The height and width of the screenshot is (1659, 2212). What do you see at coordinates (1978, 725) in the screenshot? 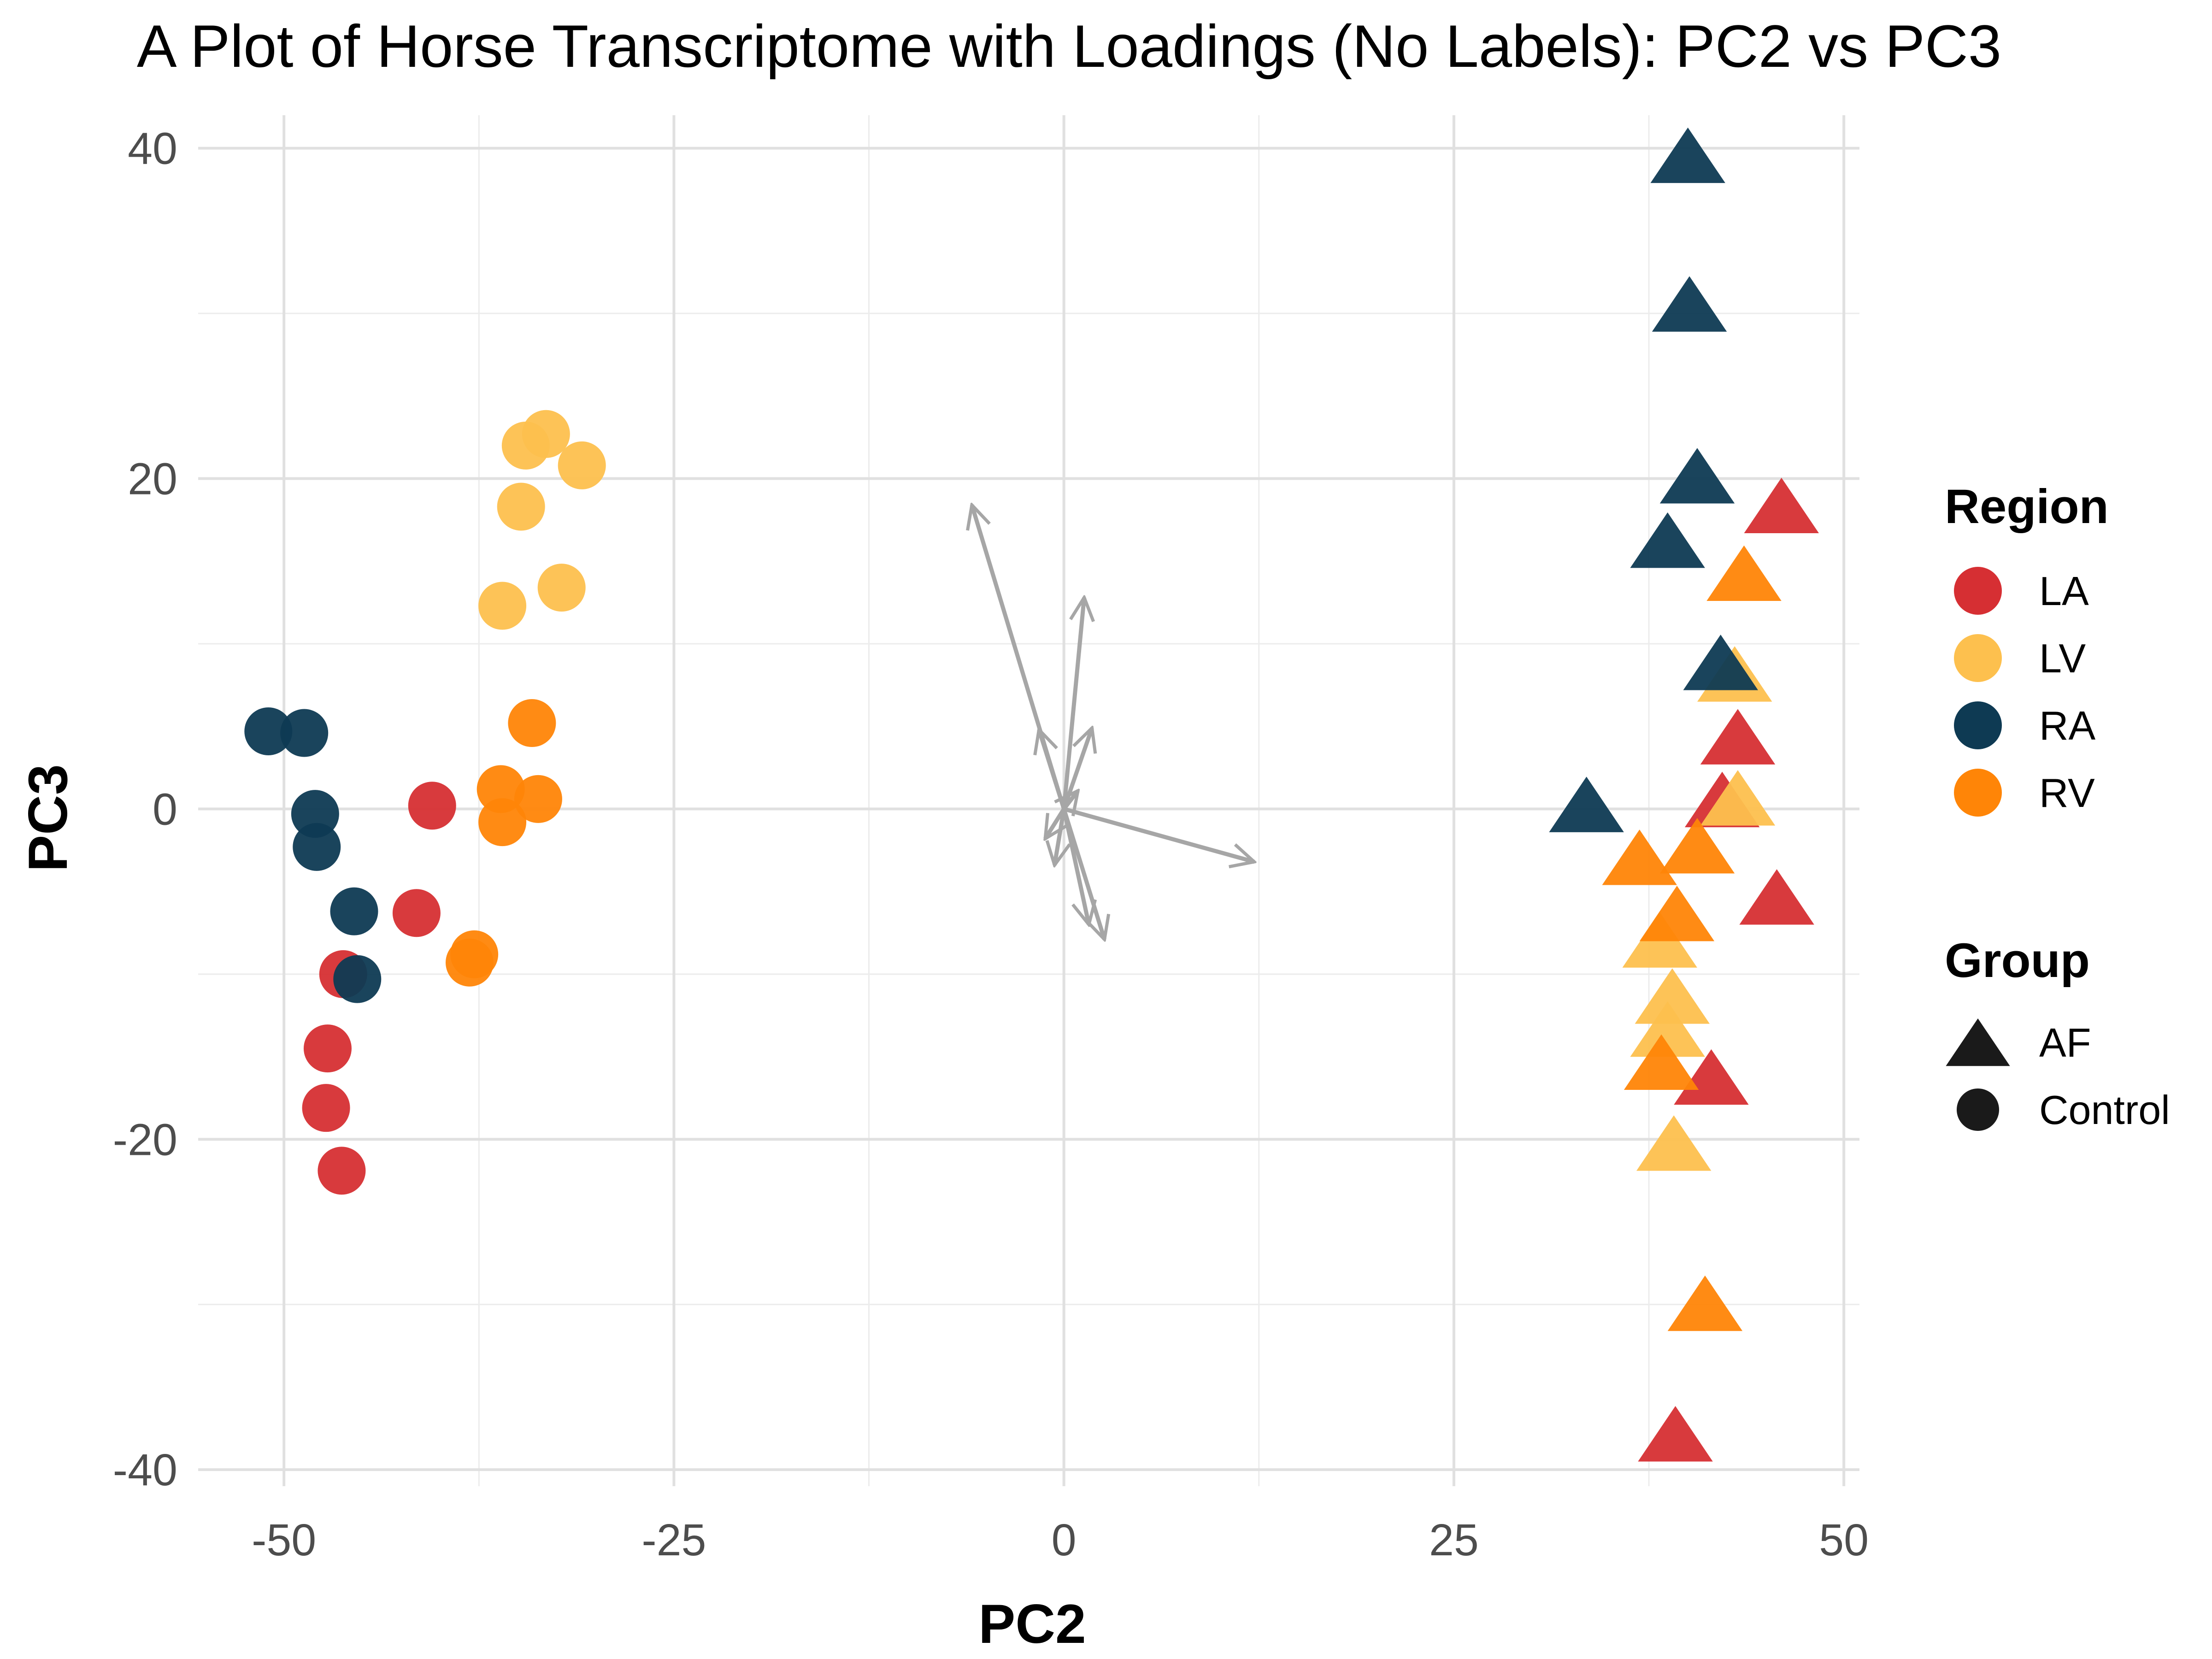
I see `legend-key-ra` at bounding box center [1978, 725].